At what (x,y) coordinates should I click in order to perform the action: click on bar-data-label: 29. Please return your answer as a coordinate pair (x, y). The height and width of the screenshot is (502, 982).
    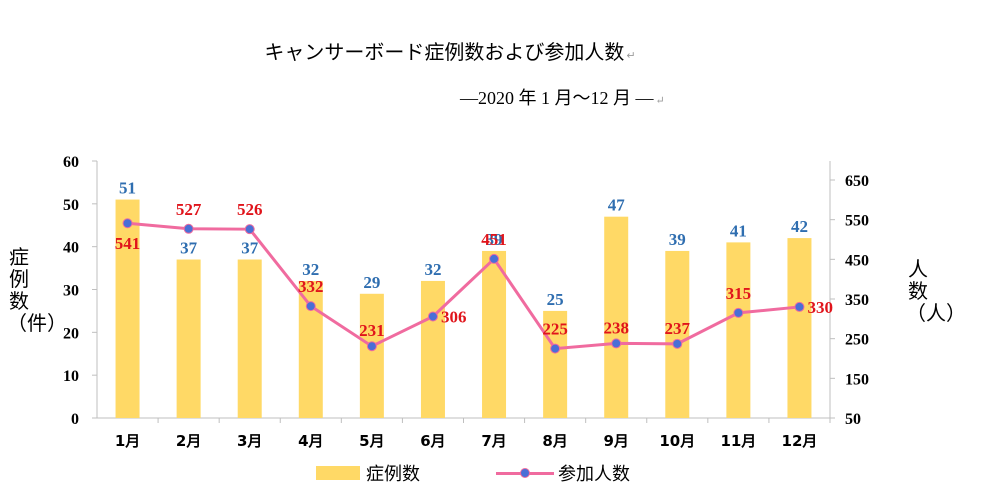
    Looking at the image, I should click on (371, 282).